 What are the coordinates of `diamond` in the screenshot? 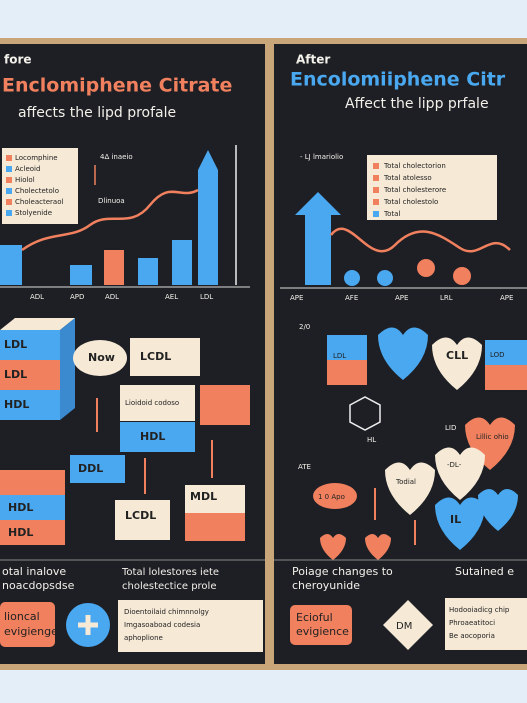 It's located at (408, 625).